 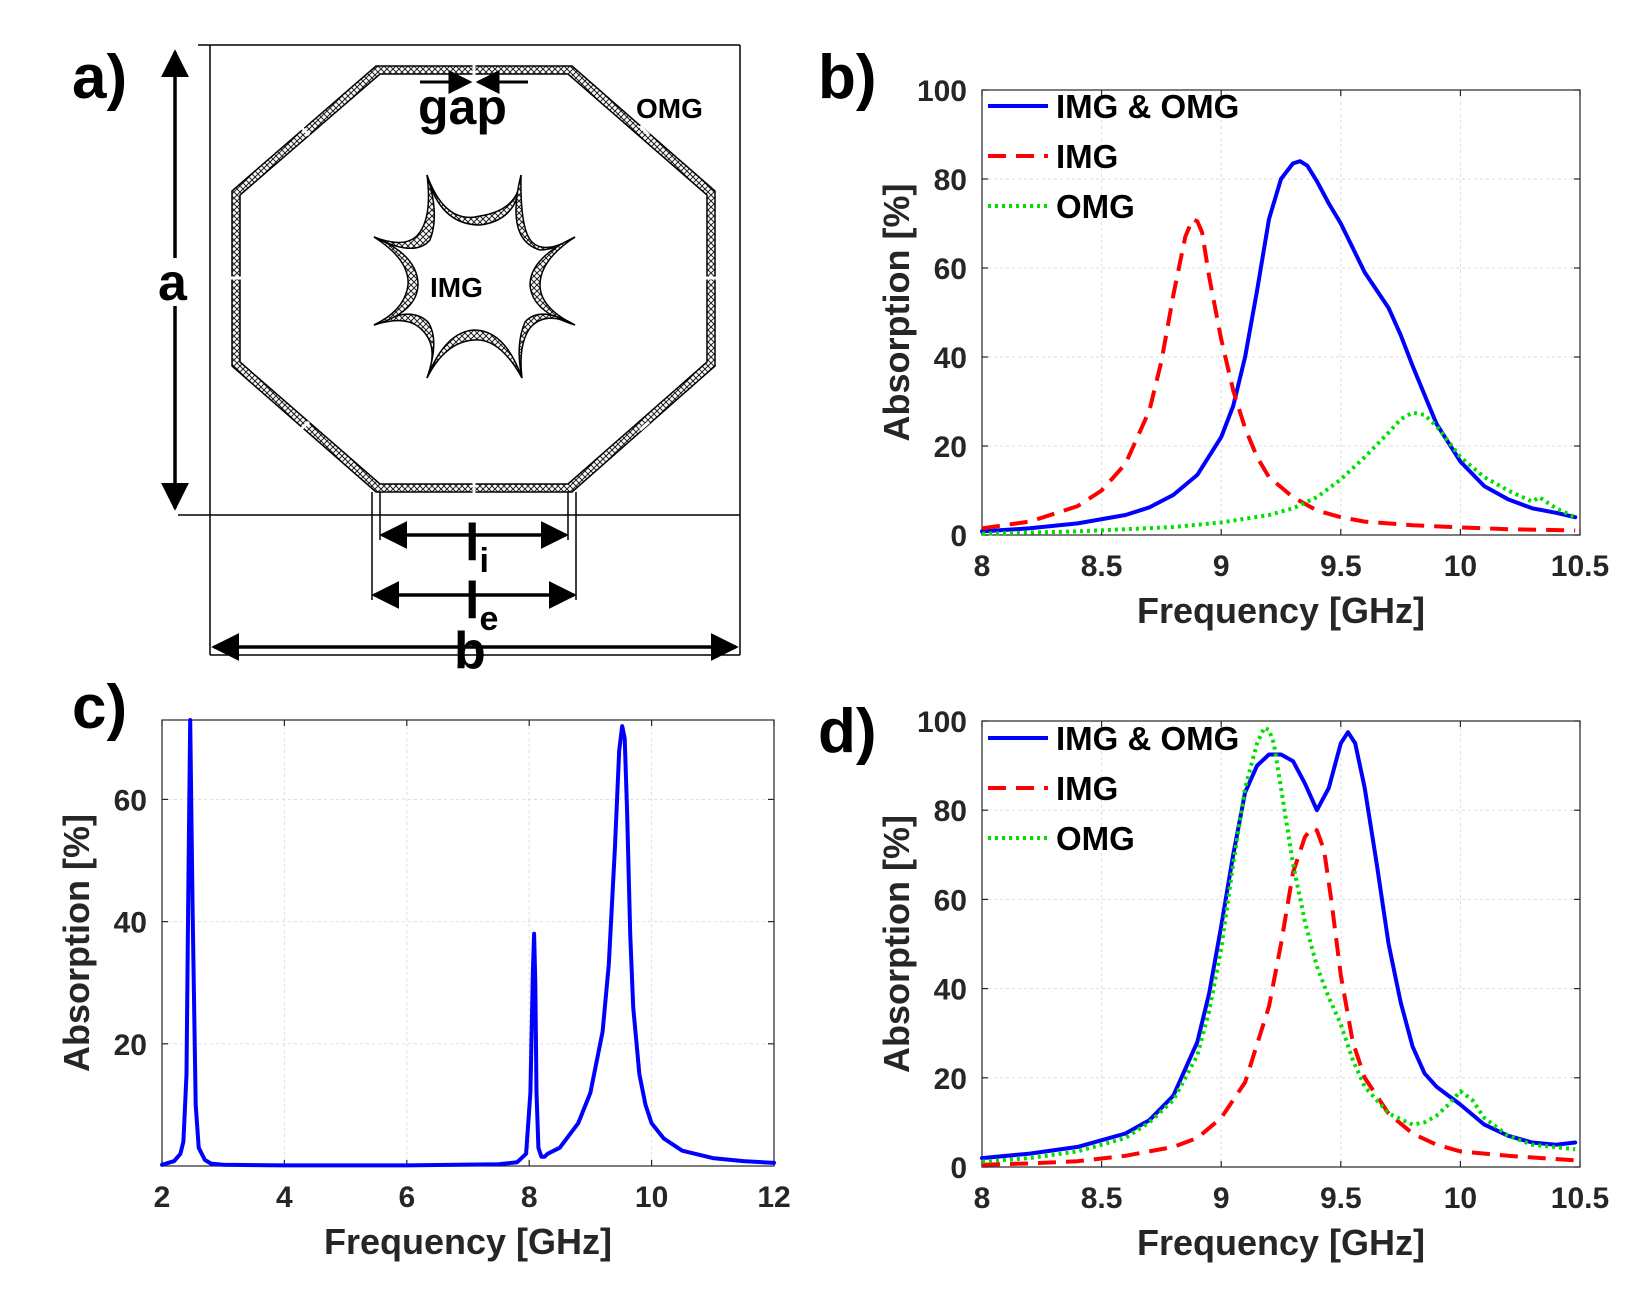 What do you see at coordinates (456, 287) in the screenshot?
I see `img-label: IMG` at bounding box center [456, 287].